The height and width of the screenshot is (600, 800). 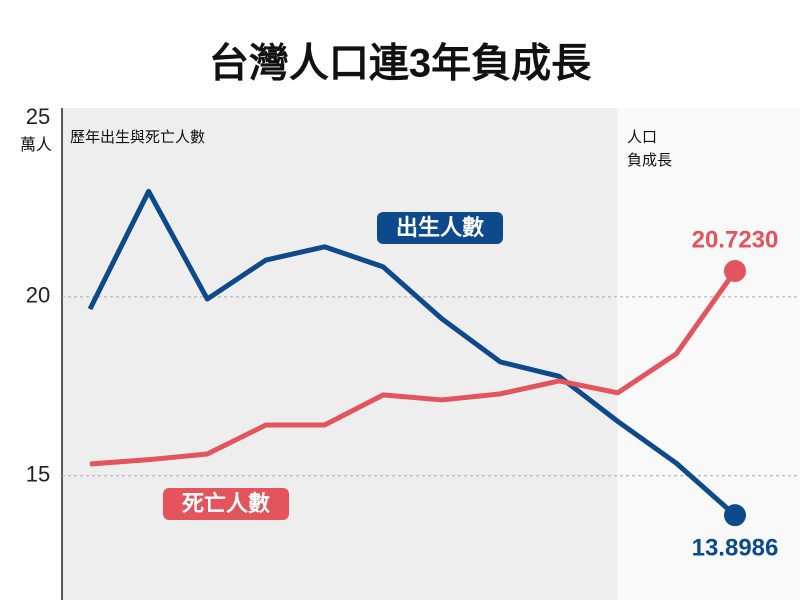 What do you see at coordinates (735, 548) in the screenshot?
I see `data-label: 13.8986` at bounding box center [735, 548].